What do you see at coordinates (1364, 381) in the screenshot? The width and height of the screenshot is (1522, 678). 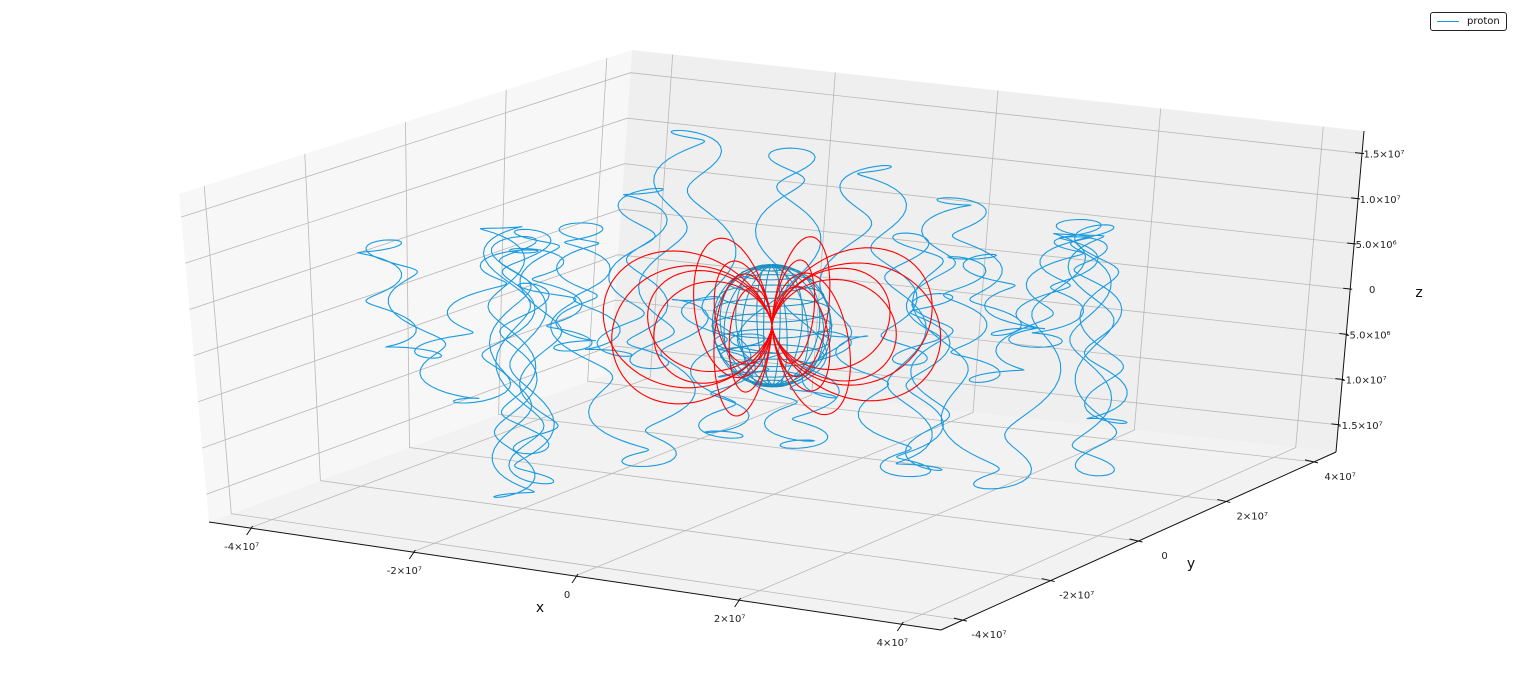 I see `z-tick-label: -1.0×10⁷` at bounding box center [1364, 381].